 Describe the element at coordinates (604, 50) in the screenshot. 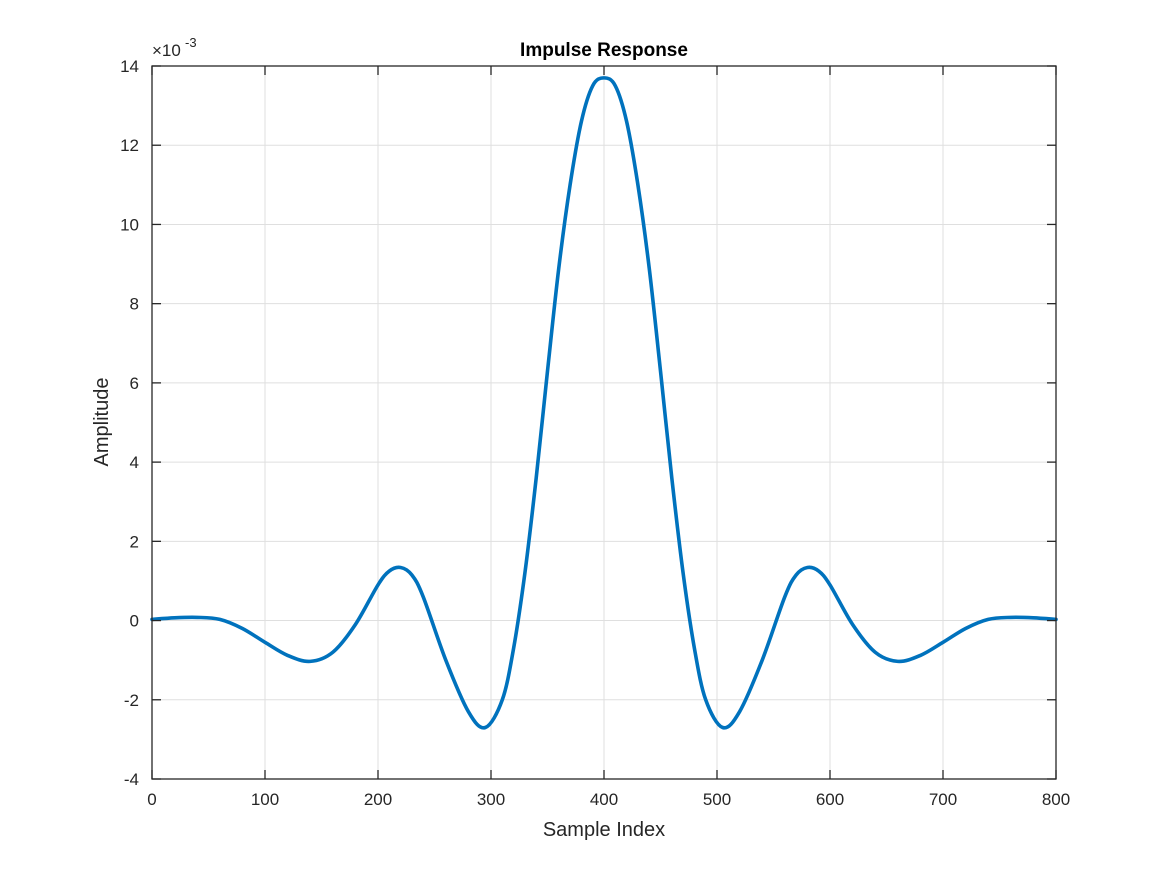

I see `chart-title: Impulse Response` at that location.